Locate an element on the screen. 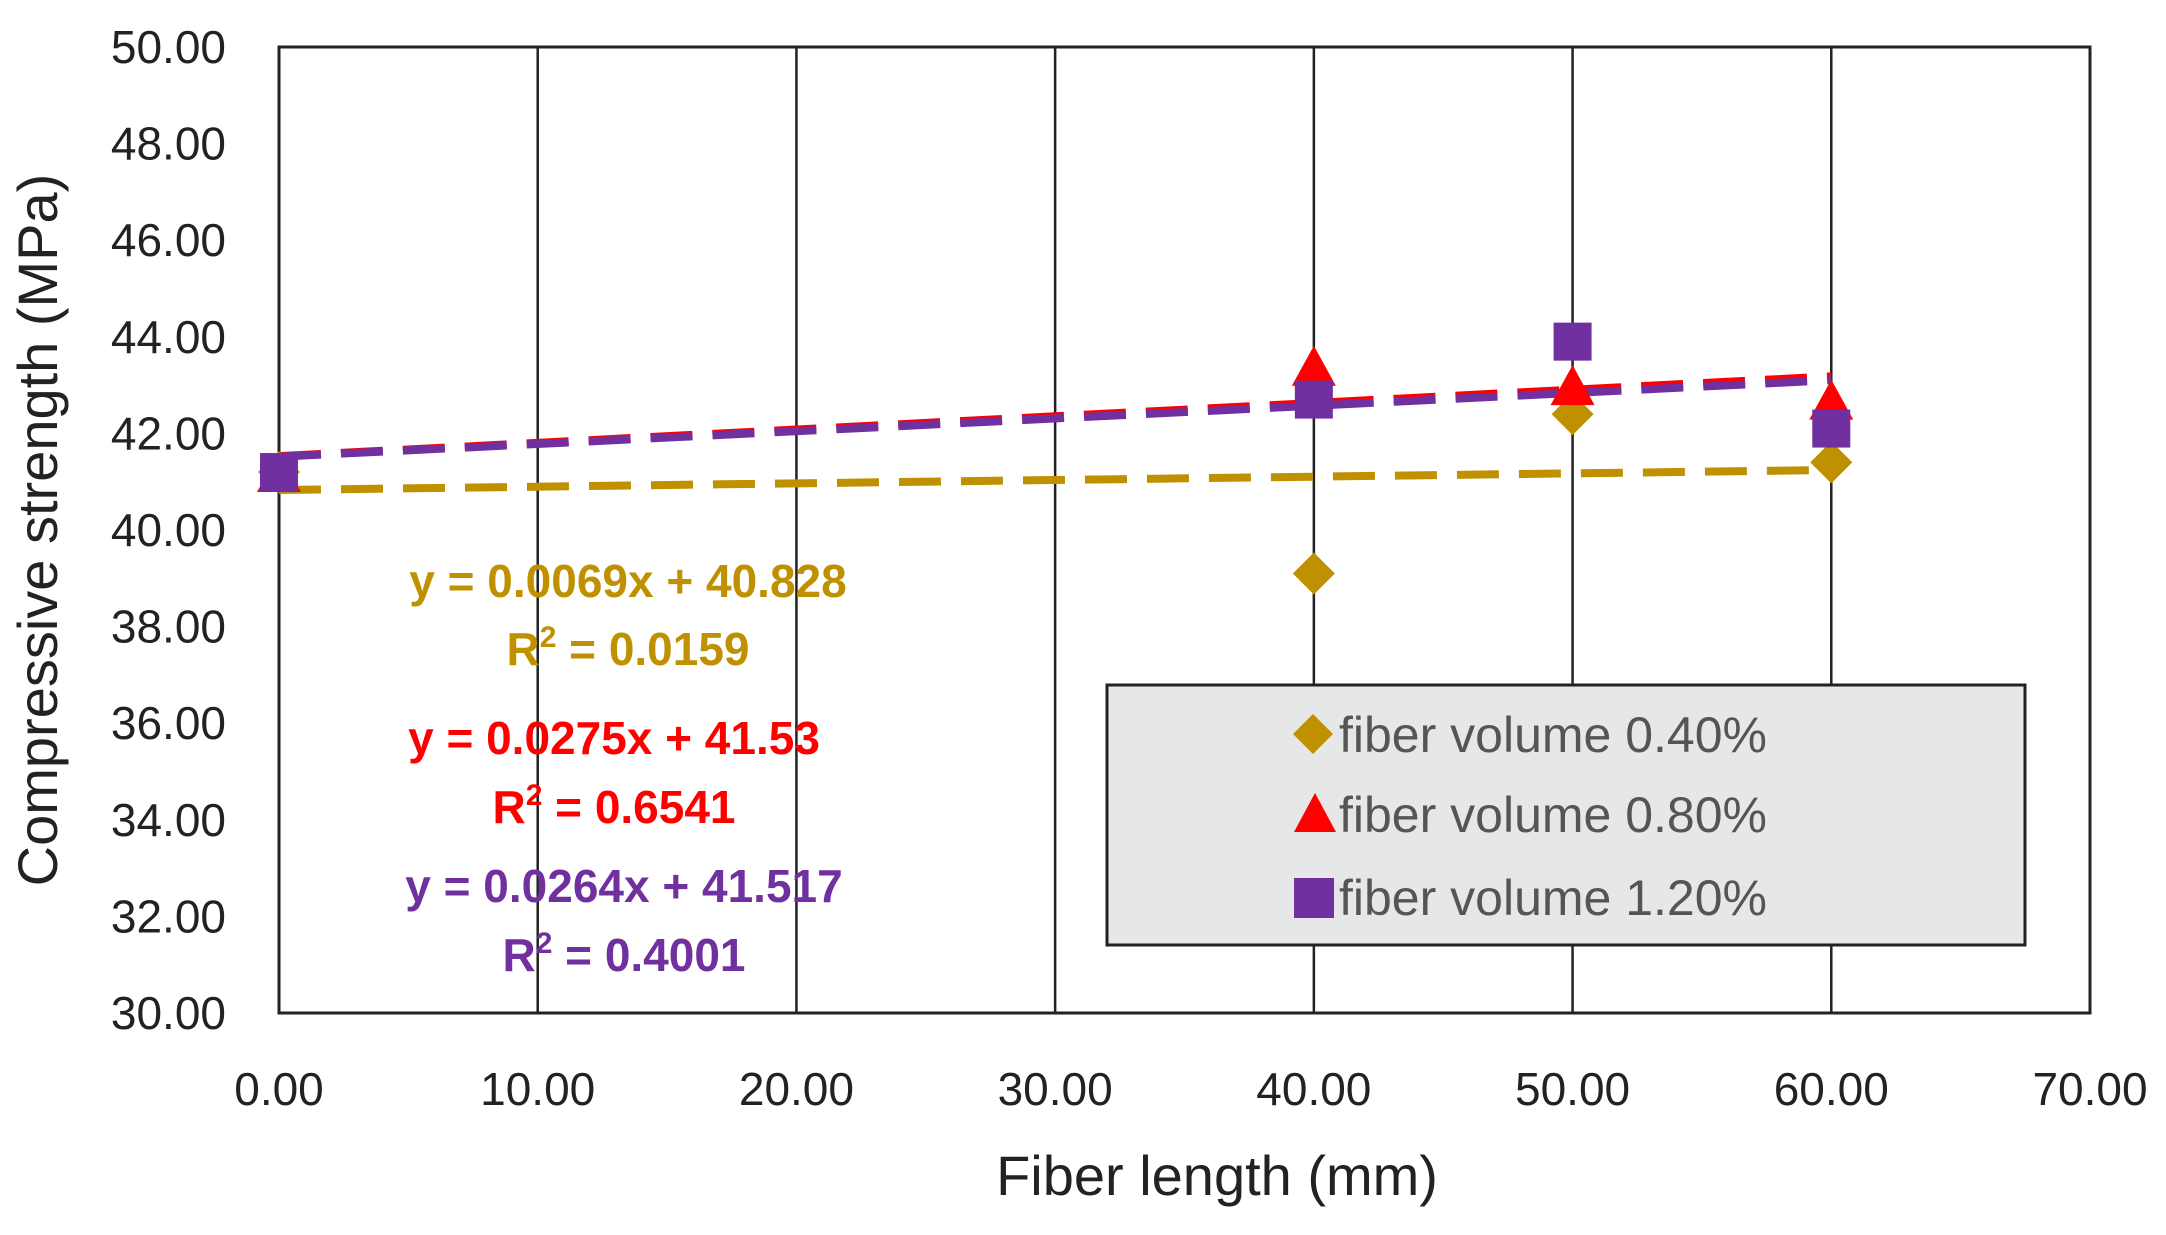  legend-box is located at coordinates (1566, 815).